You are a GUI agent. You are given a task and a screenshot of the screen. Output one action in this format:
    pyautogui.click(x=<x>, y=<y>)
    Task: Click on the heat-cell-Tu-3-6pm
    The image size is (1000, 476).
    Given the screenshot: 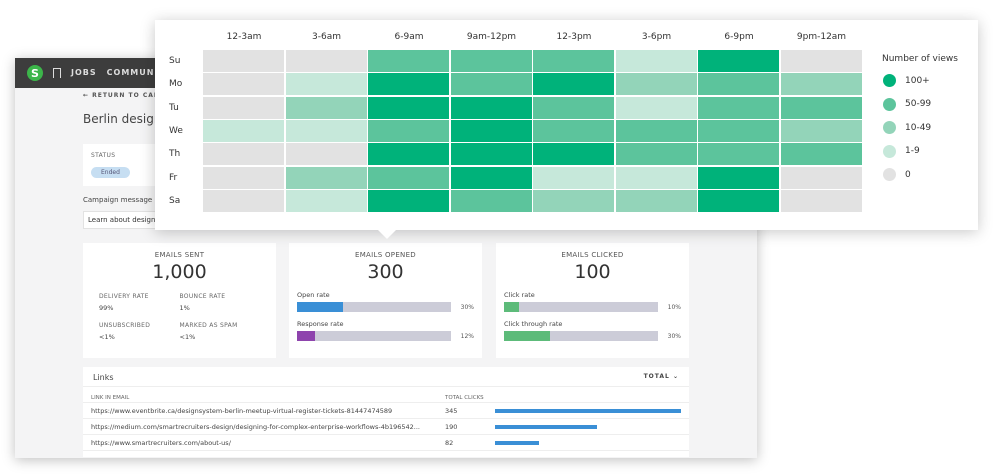 What is the action you would take?
    pyautogui.click(x=656, y=107)
    